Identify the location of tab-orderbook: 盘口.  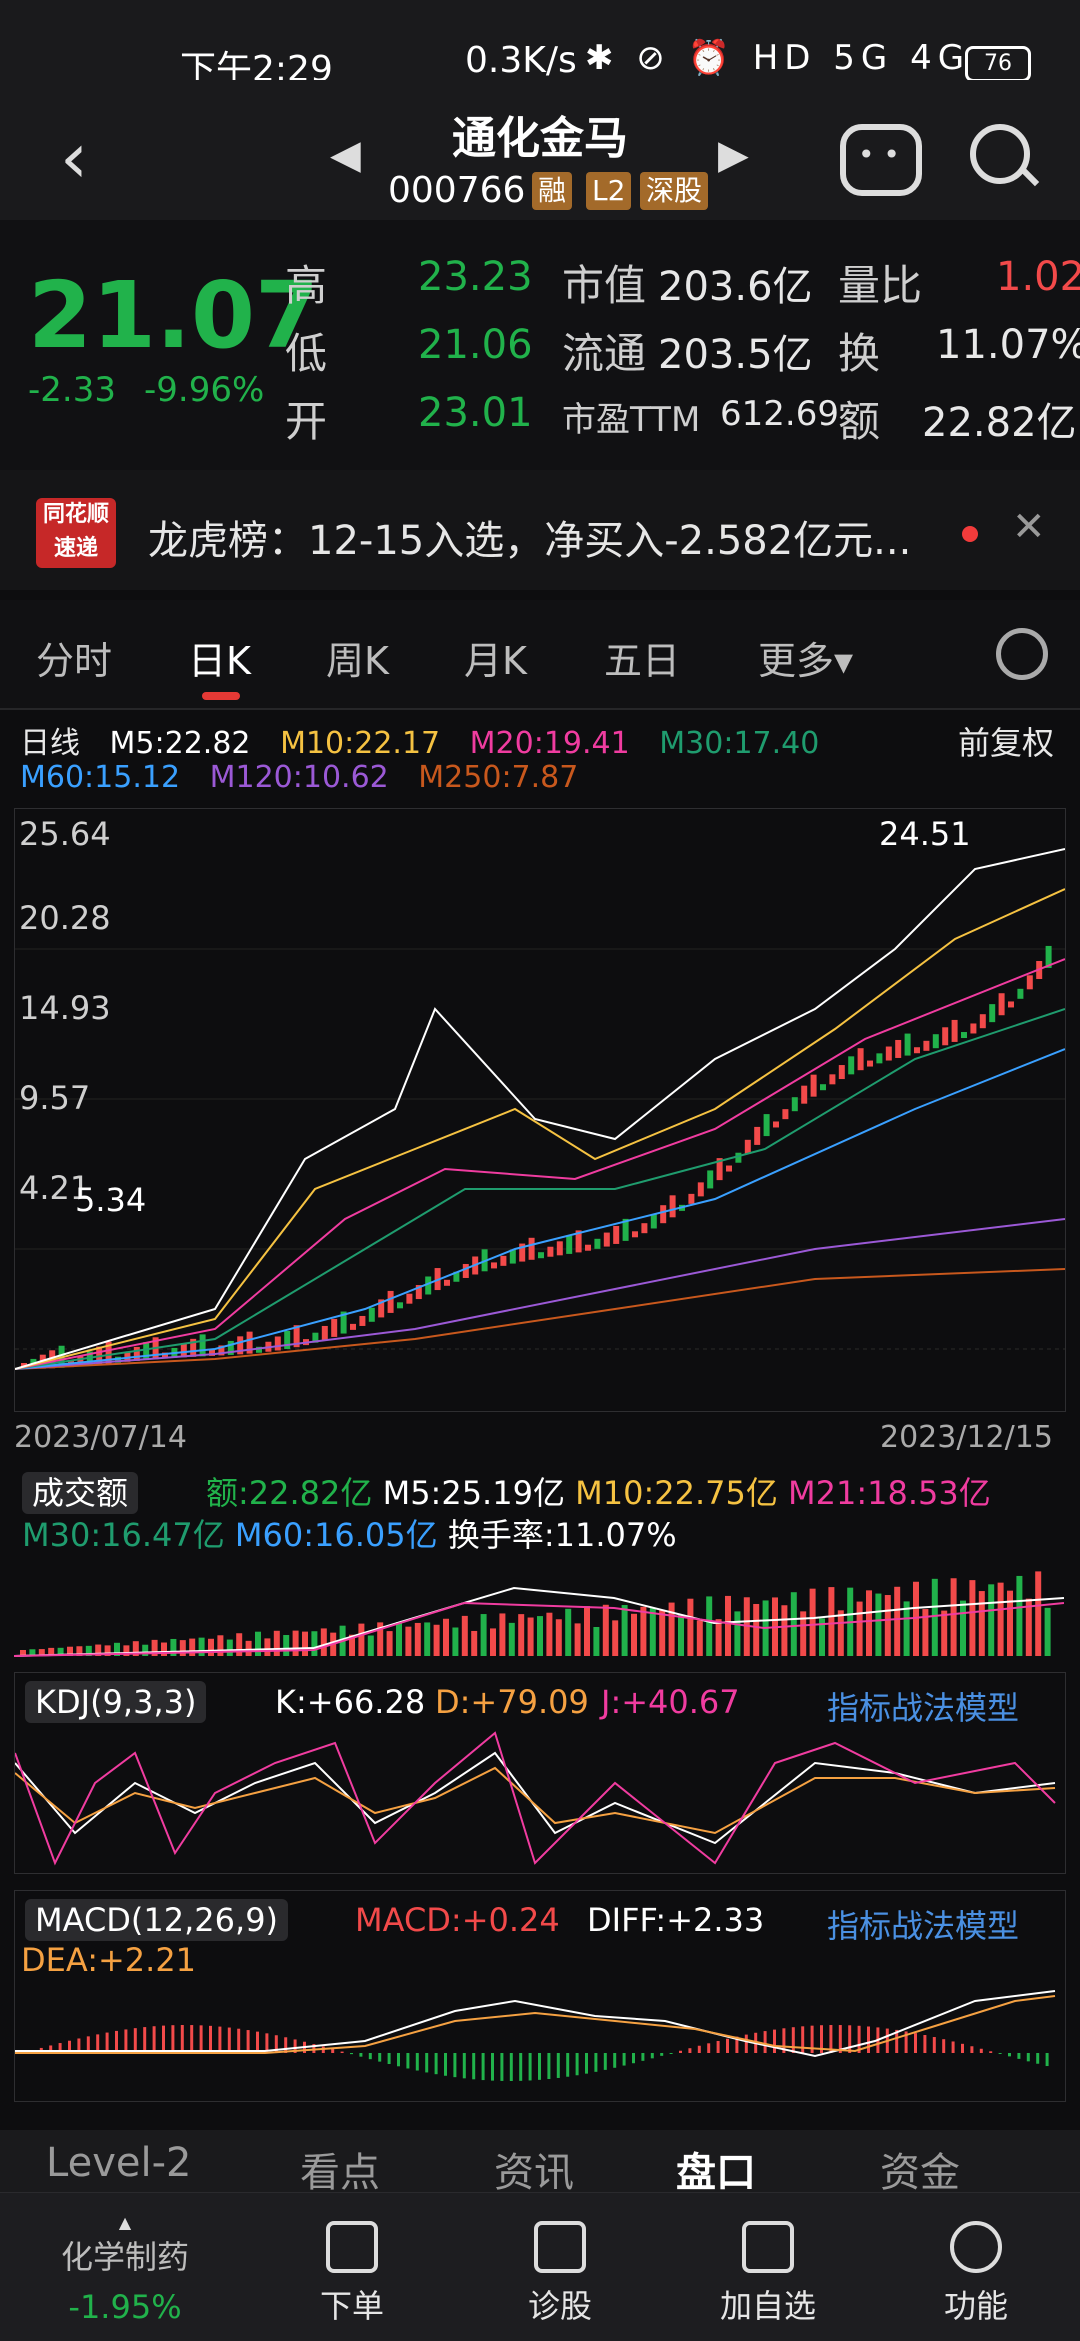
(716, 2173).